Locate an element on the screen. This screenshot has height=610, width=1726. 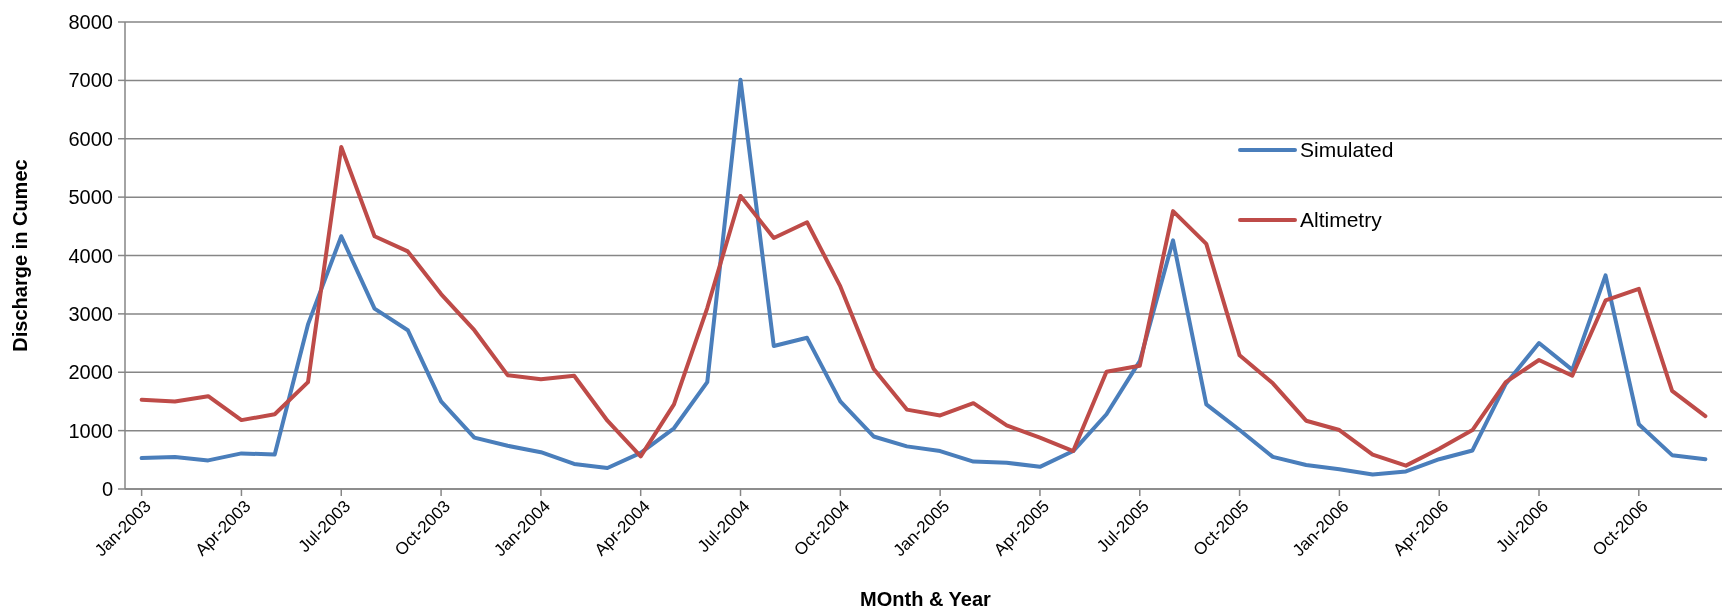
x-axis-title: MOnth & Year is located at coordinates (926, 599).